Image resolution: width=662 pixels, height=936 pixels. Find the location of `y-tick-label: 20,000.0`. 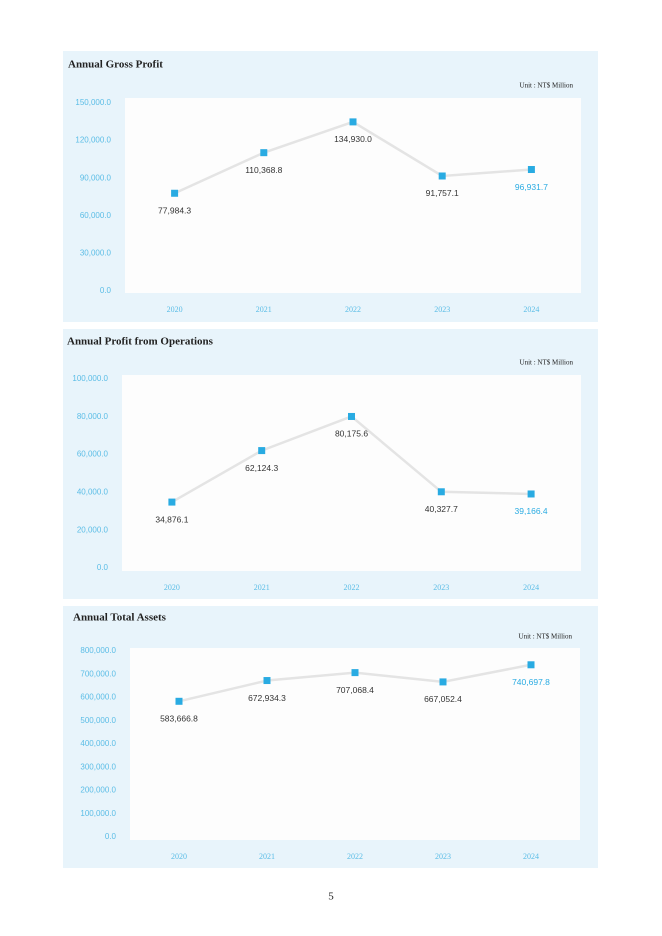

y-tick-label: 20,000.0 is located at coordinates (93, 529).